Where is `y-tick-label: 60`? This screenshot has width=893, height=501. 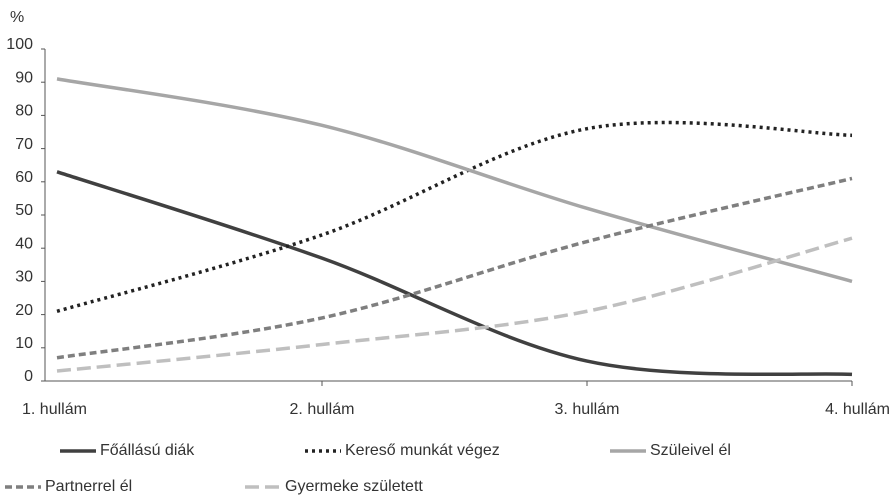 y-tick-label: 60 is located at coordinates (24, 177).